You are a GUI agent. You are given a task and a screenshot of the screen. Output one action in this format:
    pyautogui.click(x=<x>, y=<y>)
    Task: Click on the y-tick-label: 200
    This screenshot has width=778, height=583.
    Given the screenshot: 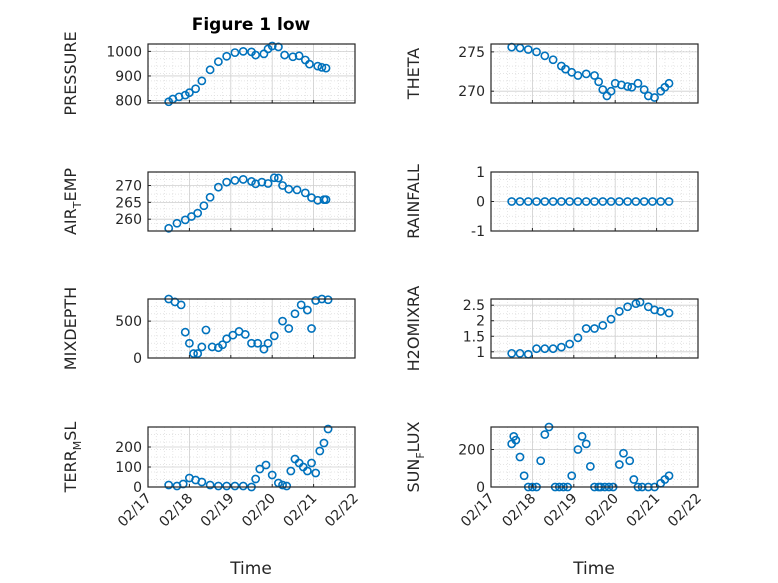 What is the action you would take?
    pyautogui.click(x=128, y=448)
    